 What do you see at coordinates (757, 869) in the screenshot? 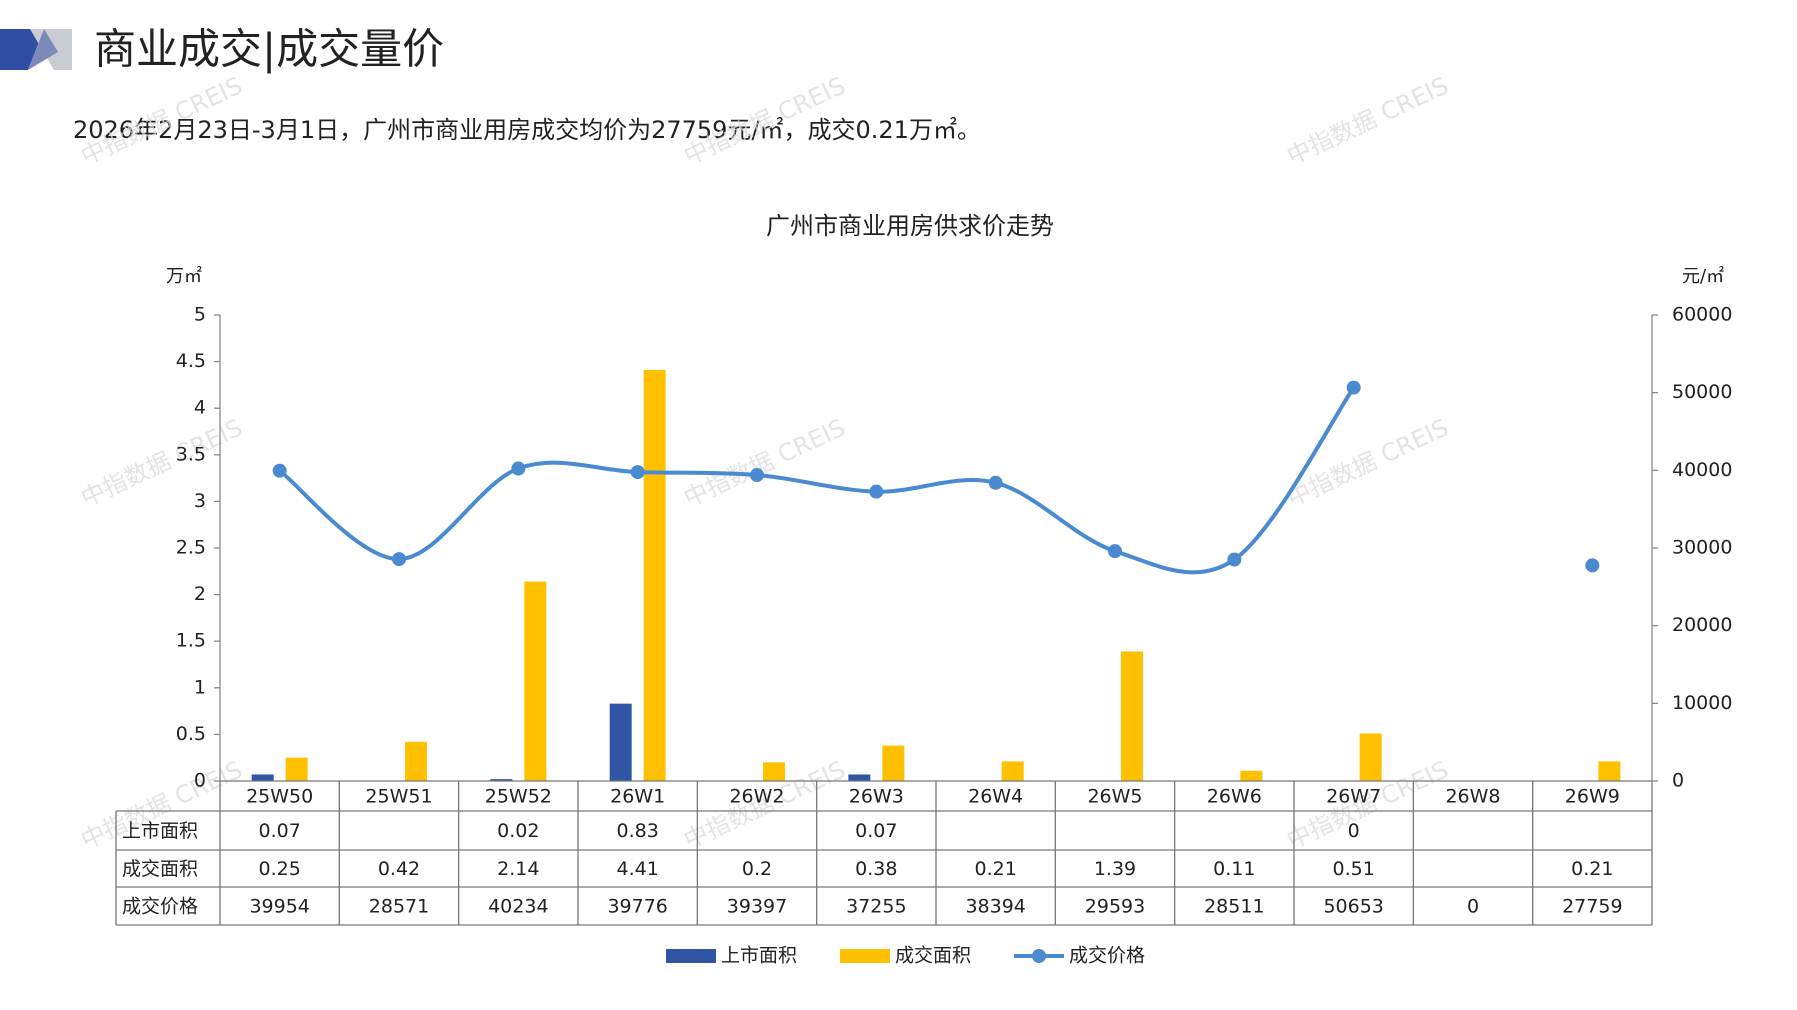
I see `table-cell: 0.2` at bounding box center [757, 869].